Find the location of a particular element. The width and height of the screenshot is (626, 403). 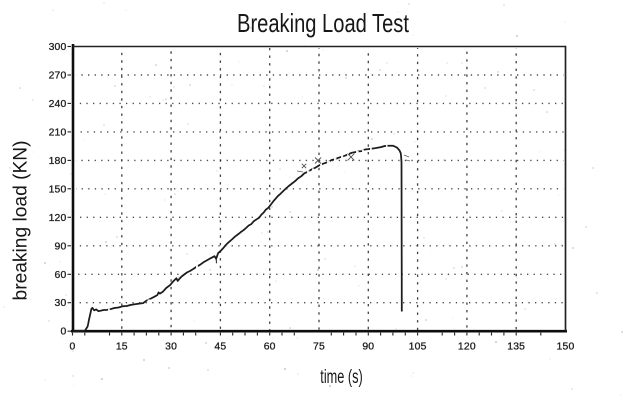

svg-text: 75 is located at coordinates (319, 346).